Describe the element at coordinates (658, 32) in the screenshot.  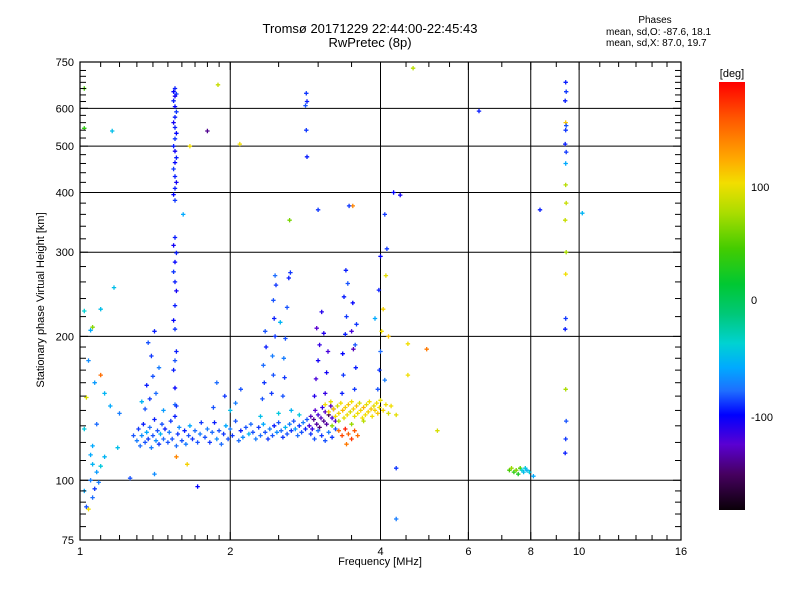
I see `stats-mean-o: mean, sd,O: -87.6, 18.1` at that location.